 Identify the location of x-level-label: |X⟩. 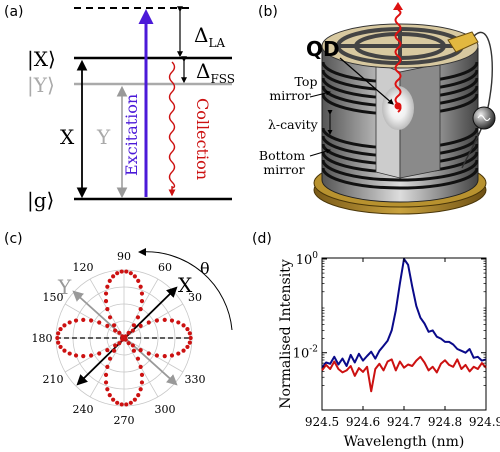
(41, 59).